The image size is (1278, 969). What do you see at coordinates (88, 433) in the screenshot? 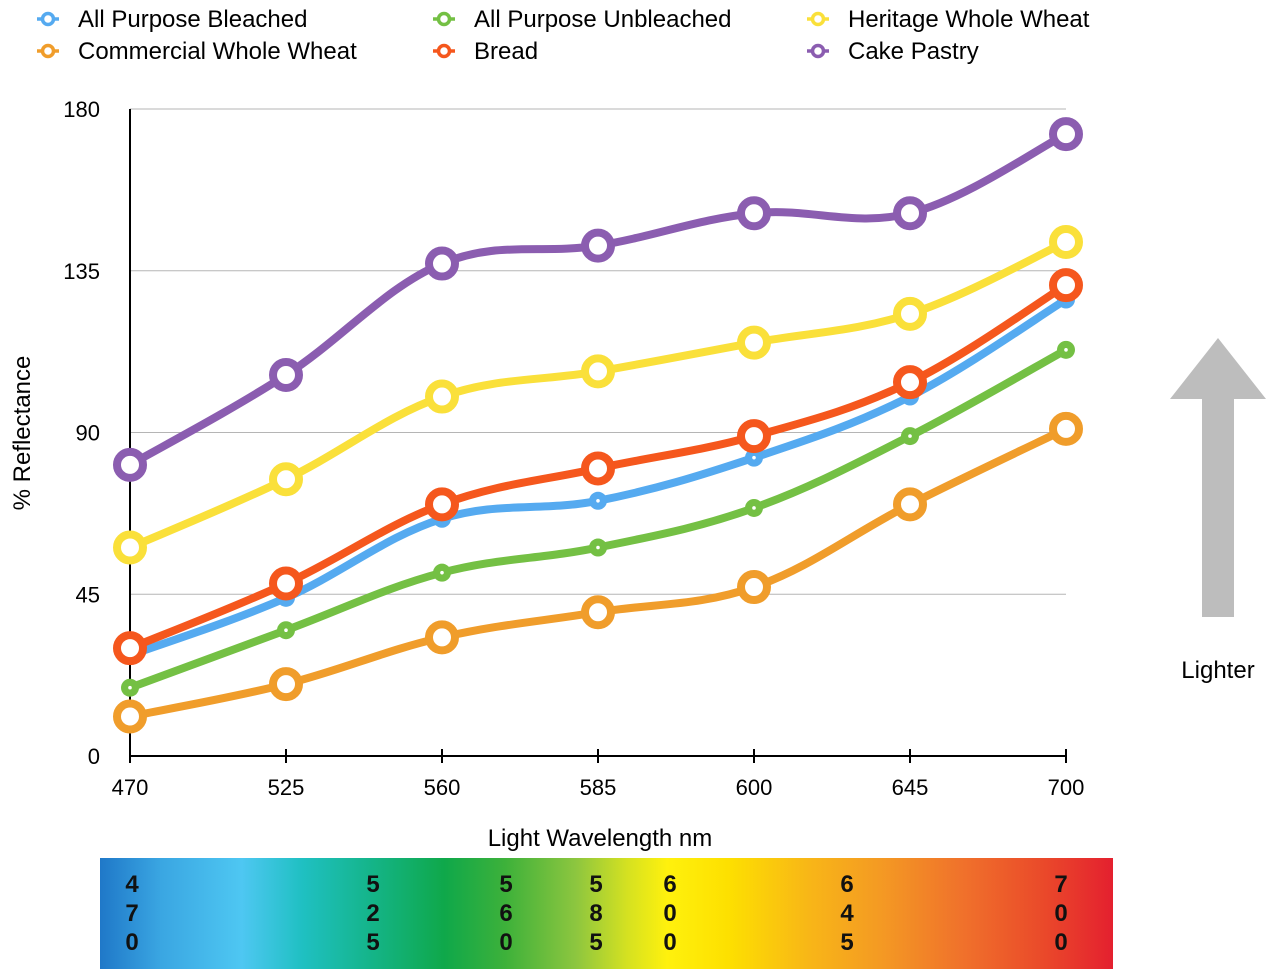
I see `y-tick-label: 90` at bounding box center [88, 433].